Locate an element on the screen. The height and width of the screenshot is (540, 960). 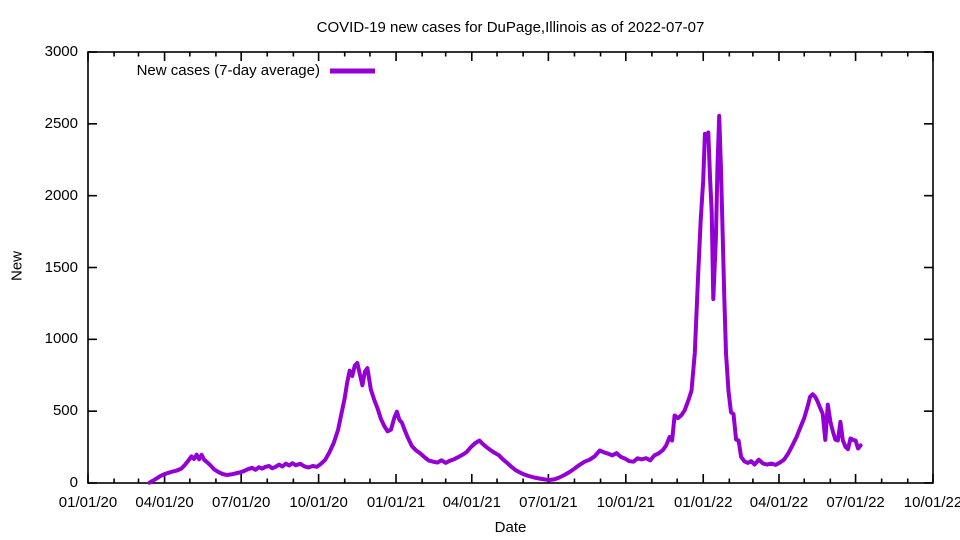
y-tick-label: 500 is located at coordinates (65, 411).